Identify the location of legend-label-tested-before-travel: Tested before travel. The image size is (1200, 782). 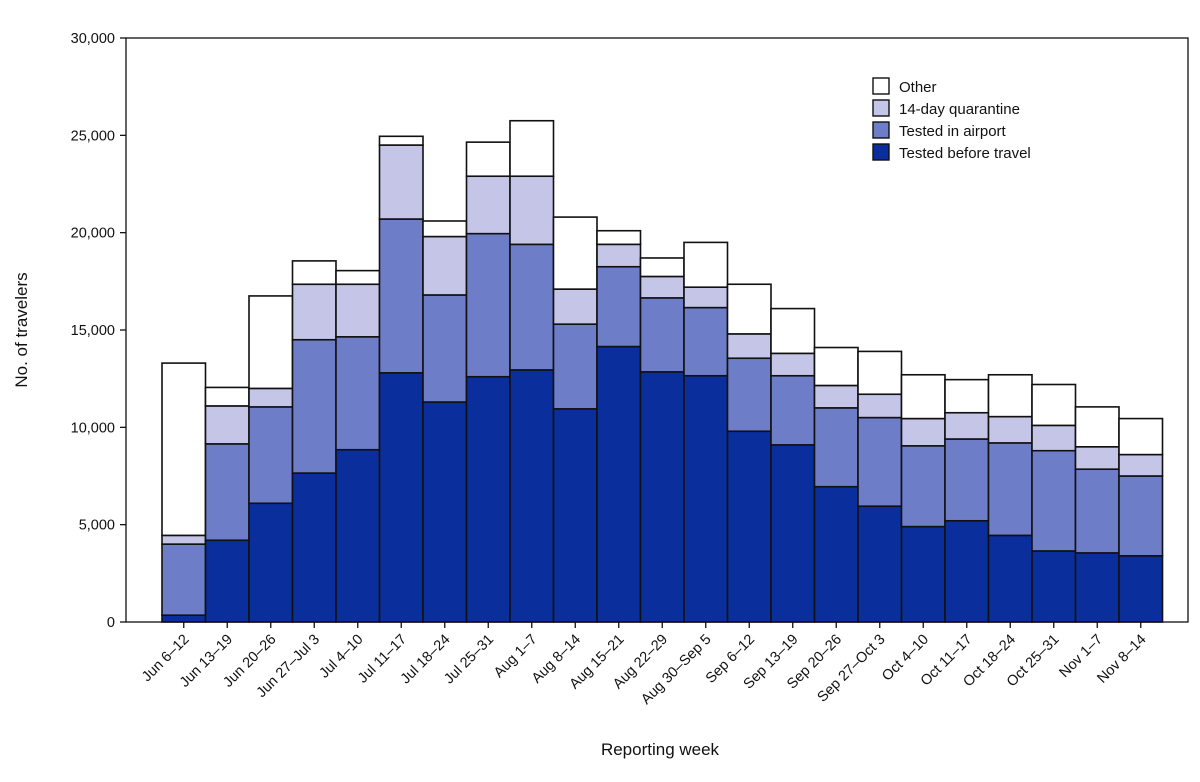
(965, 153).